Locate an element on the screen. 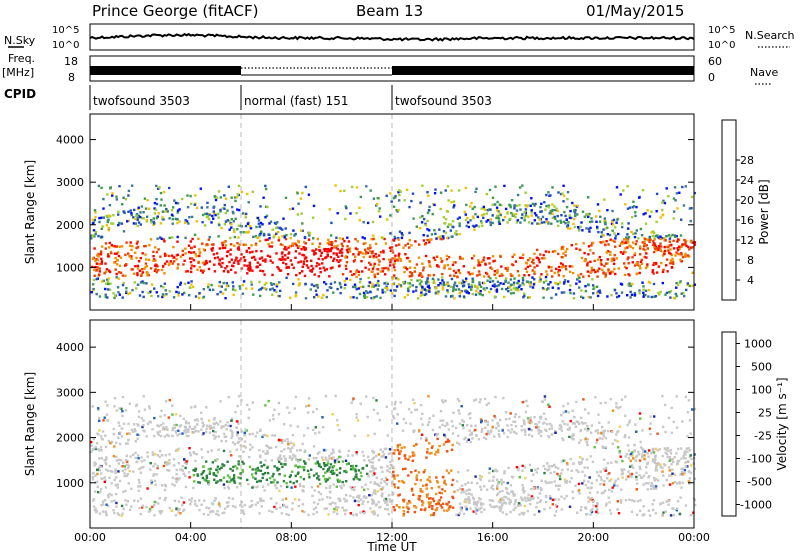 This screenshot has width=800, height=554. velocity-ytick-3: 4000 is located at coordinates (70, 347).